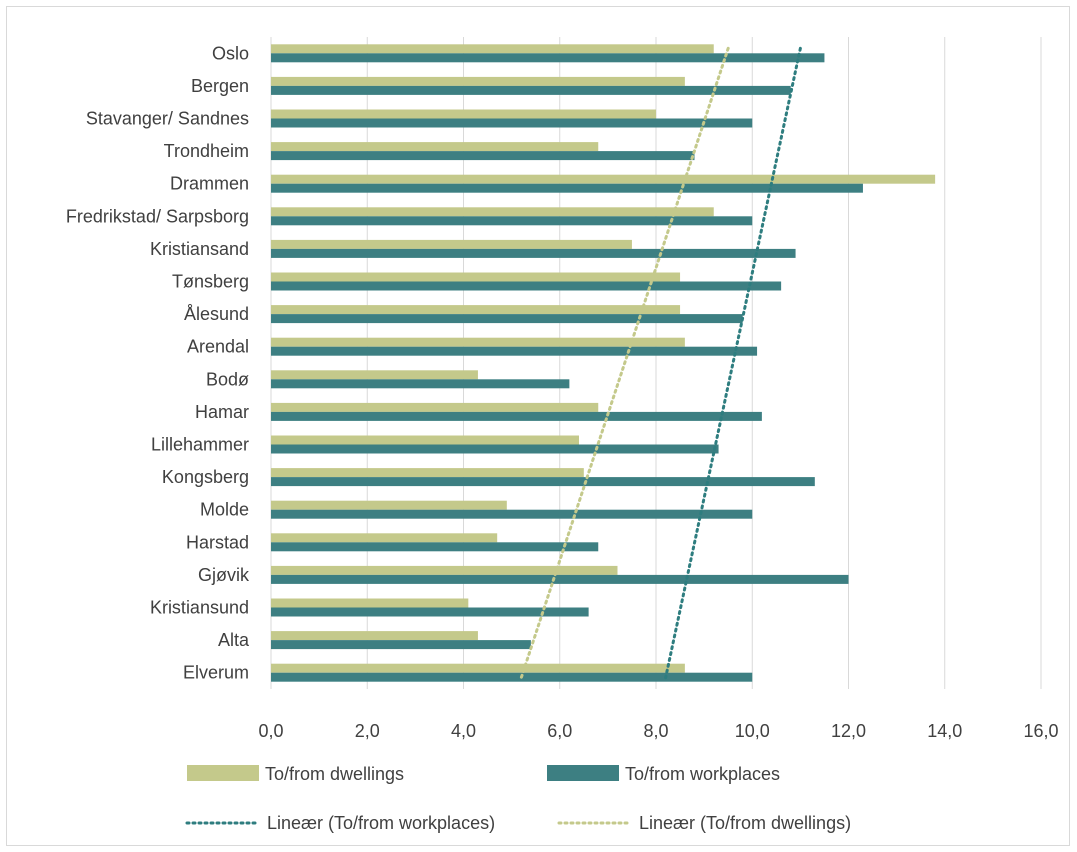  I want to click on category-label-7: Tønsberg, so click(210, 282).